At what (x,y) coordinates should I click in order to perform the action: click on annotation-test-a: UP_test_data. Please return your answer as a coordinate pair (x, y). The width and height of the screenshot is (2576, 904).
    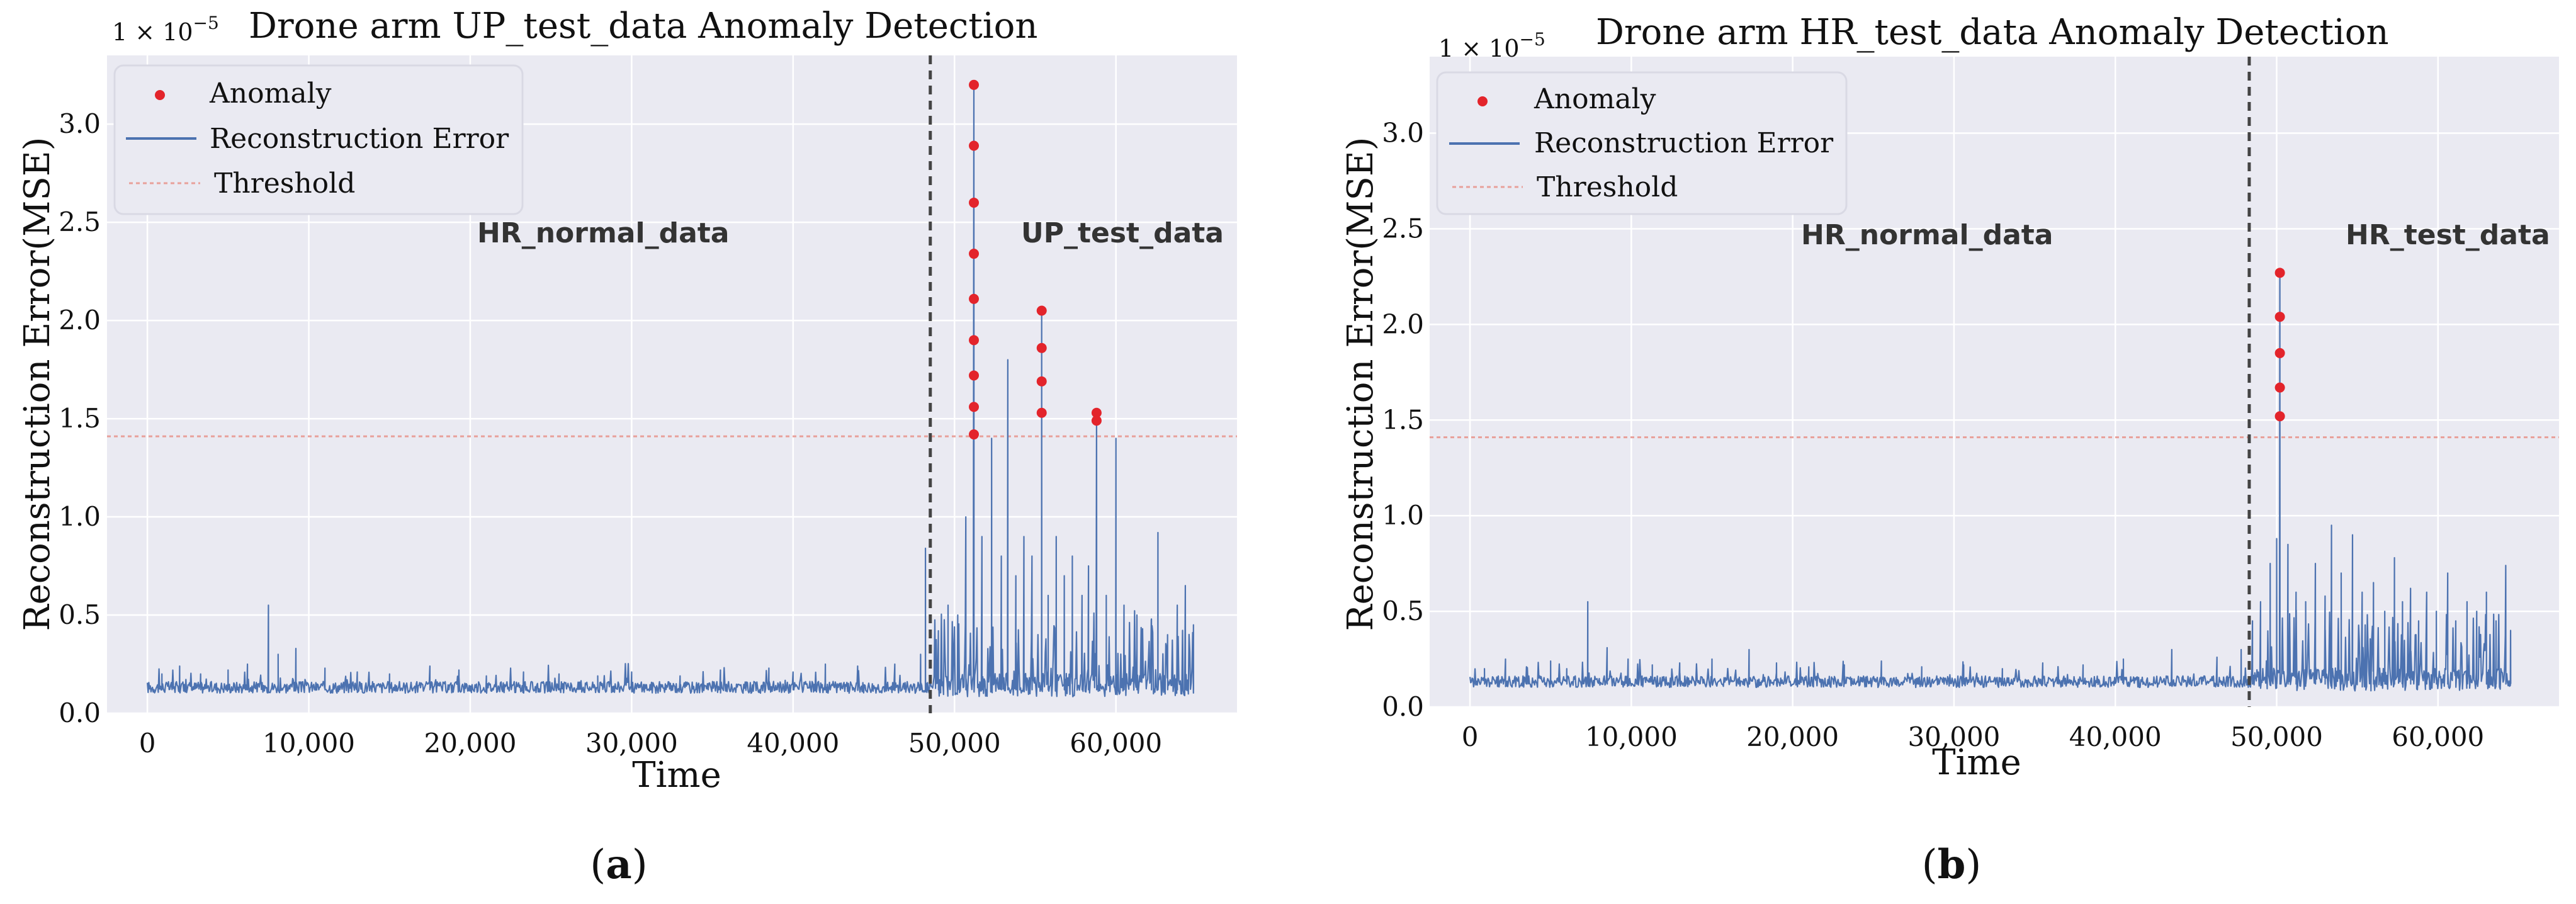
    Looking at the image, I should click on (1122, 233).